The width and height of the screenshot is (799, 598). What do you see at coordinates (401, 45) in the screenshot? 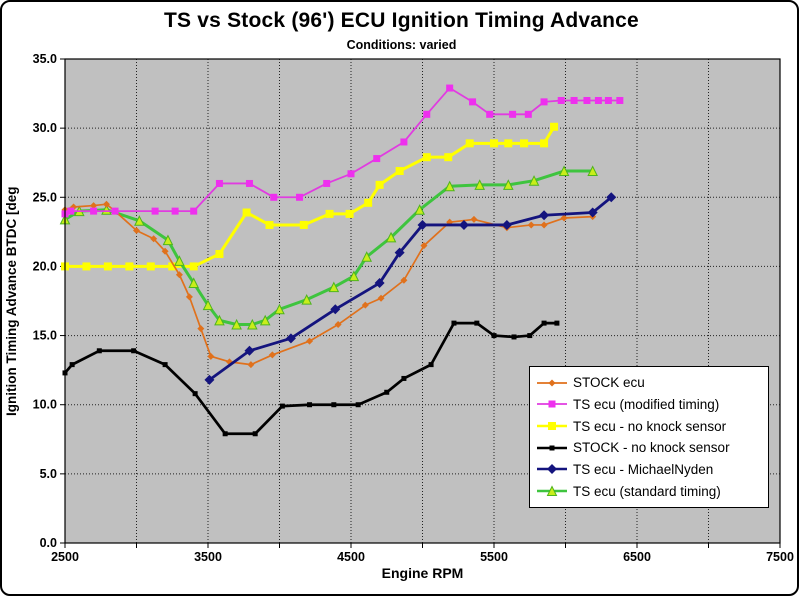
I see `chart-subtitle: Conditions: varied` at bounding box center [401, 45].